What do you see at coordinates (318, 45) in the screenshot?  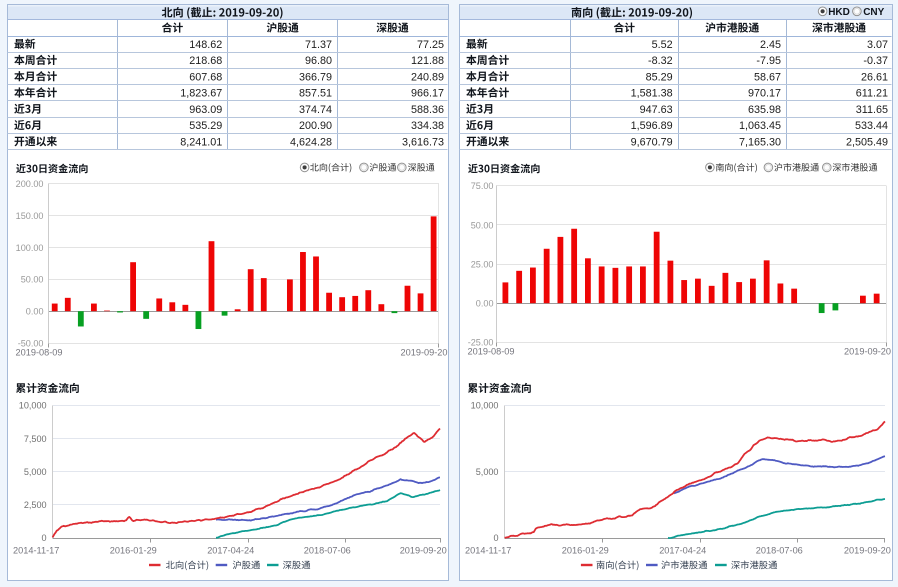 I see `svg-text: 71.37` at bounding box center [318, 45].